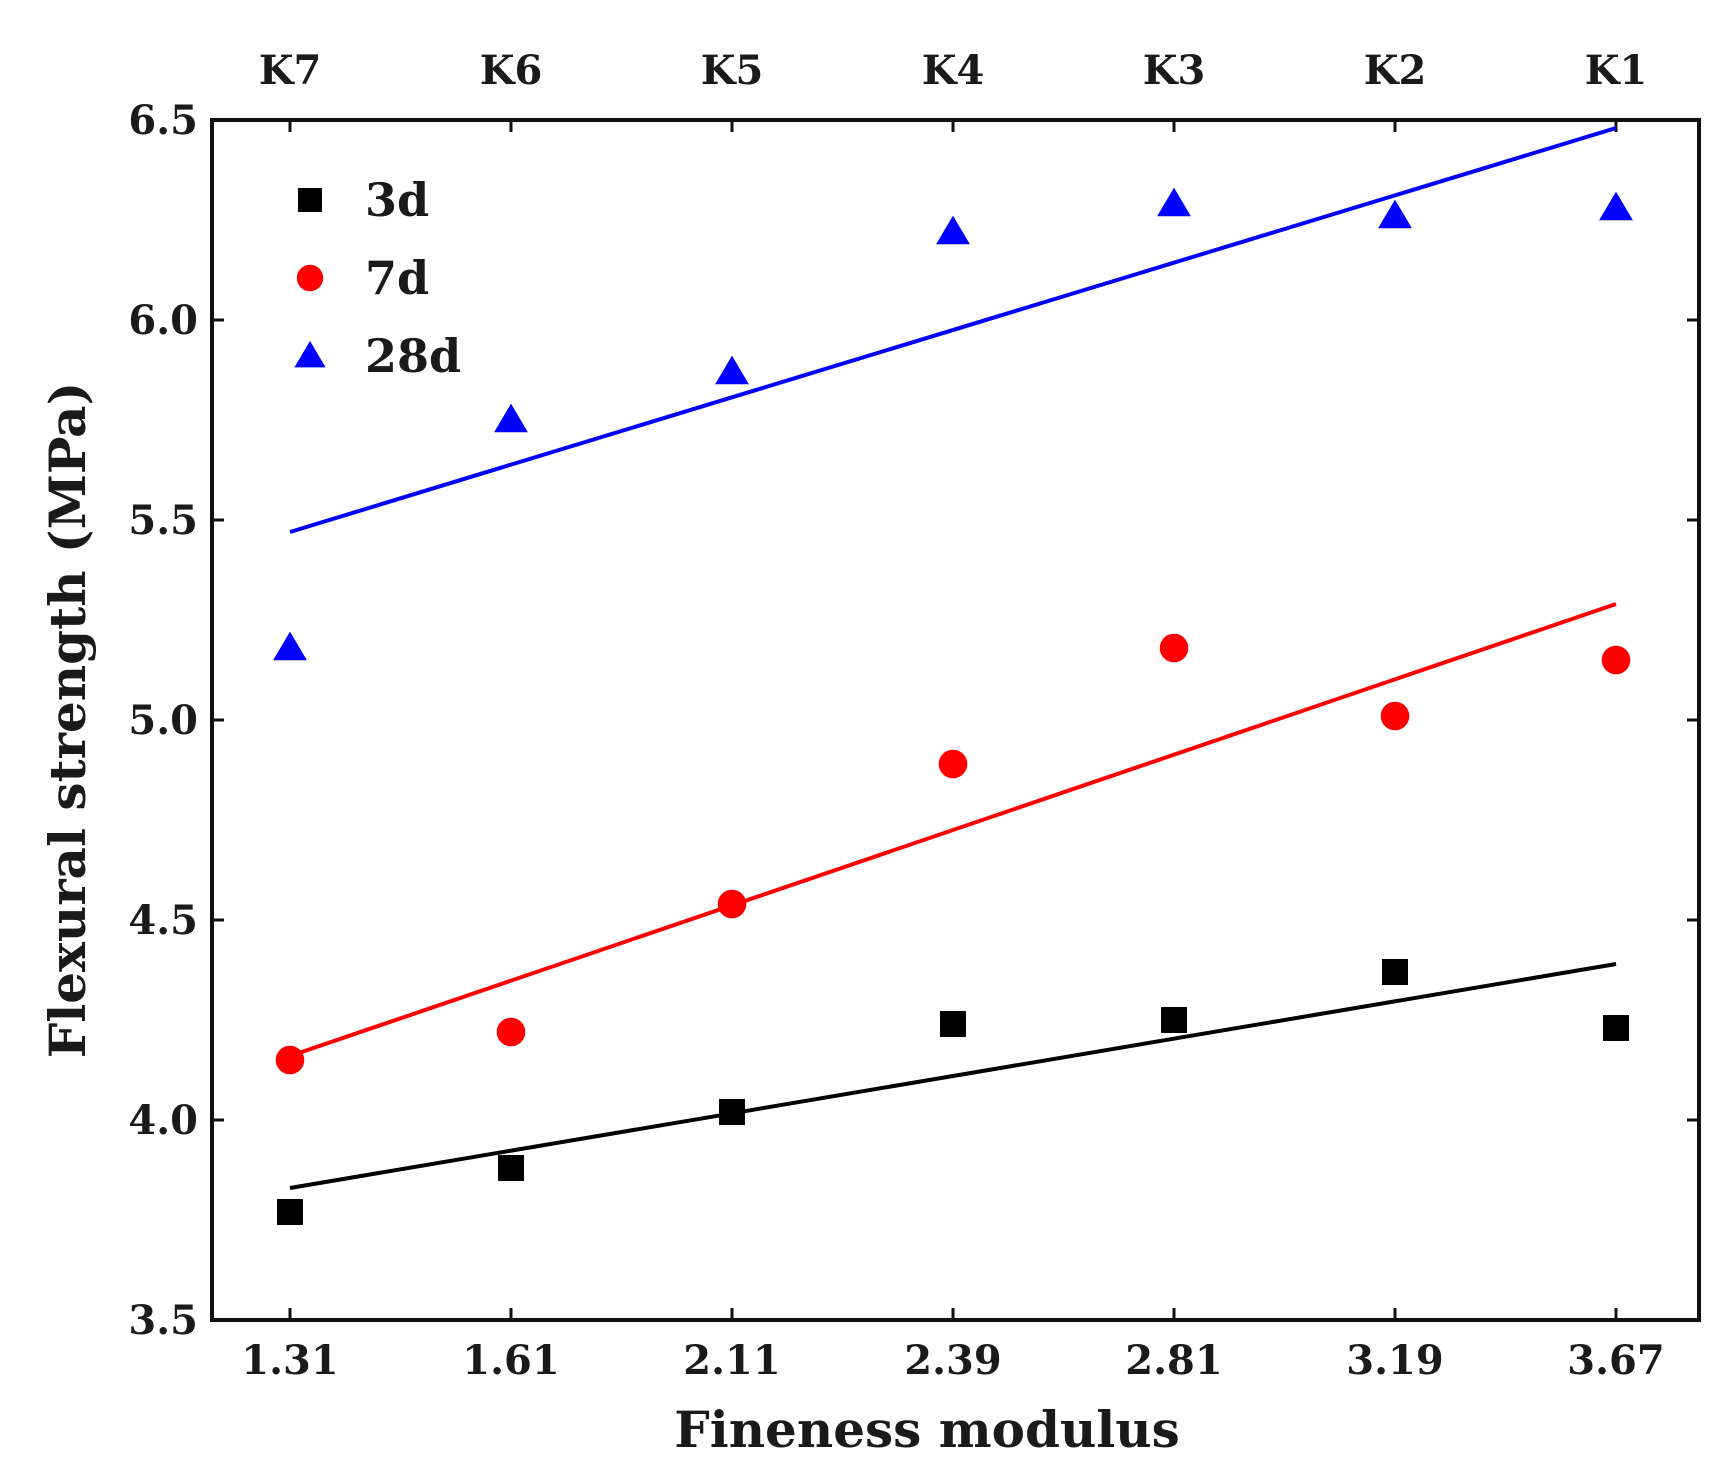 Image resolution: width=1728 pixels, height=1467 pixels. What do you see at coordinates (732, 70) in the screenshot?
I see `top-tick-label: K5` at bounding box center [732, 70].